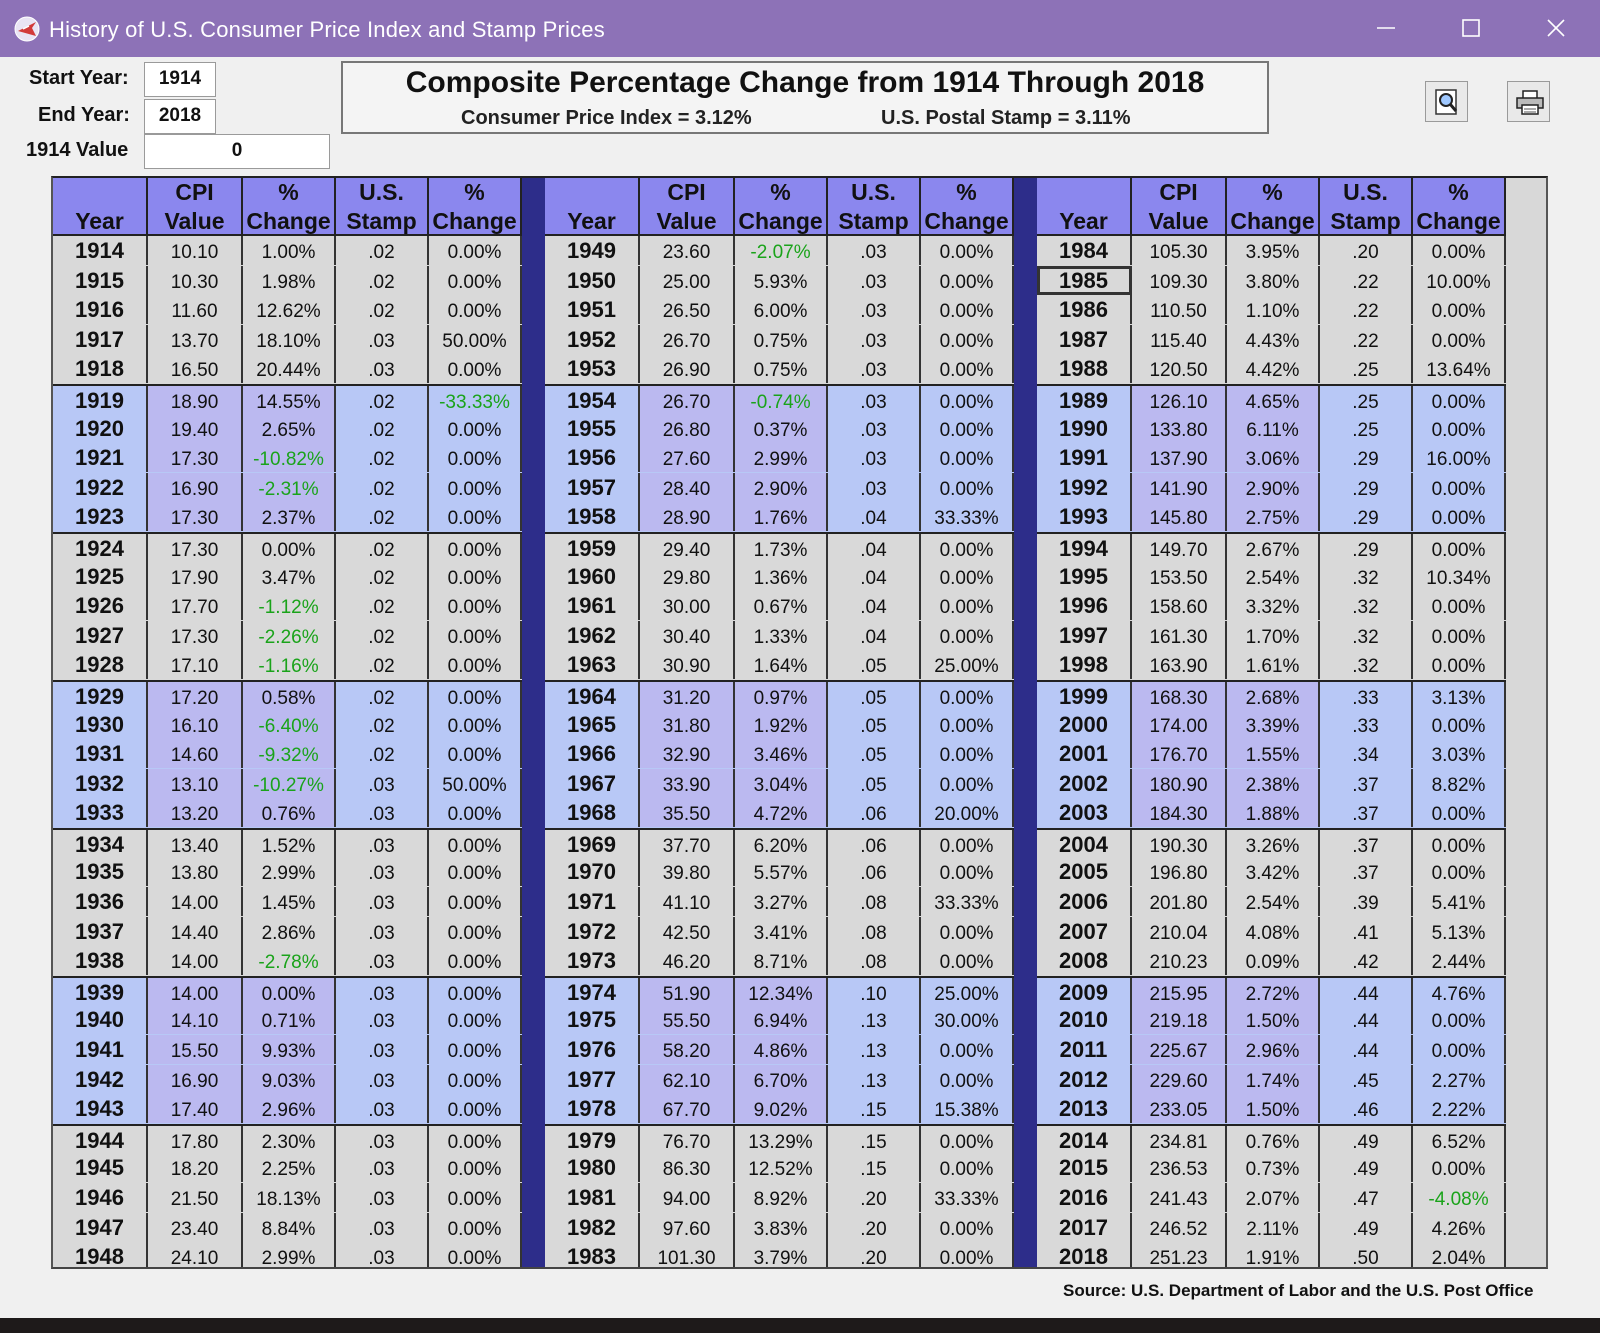 Image resolution: width=1600 pixels, height=1333 pixels. I want to click on cell-stamp-price: .50, so click(1366, 1254).